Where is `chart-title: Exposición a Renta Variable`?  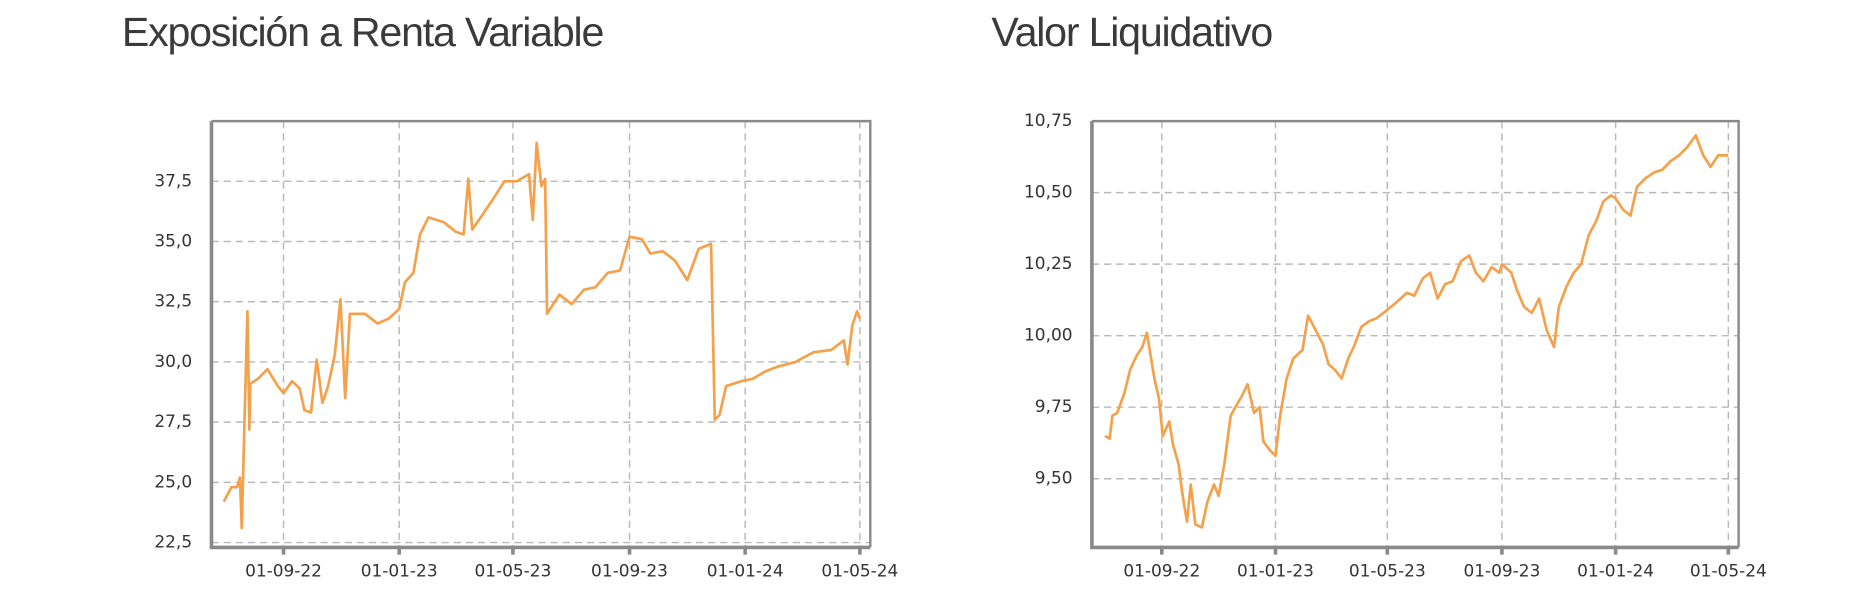
chart-title: Exposición a Renta Variable is located at coordinates (363, 32).